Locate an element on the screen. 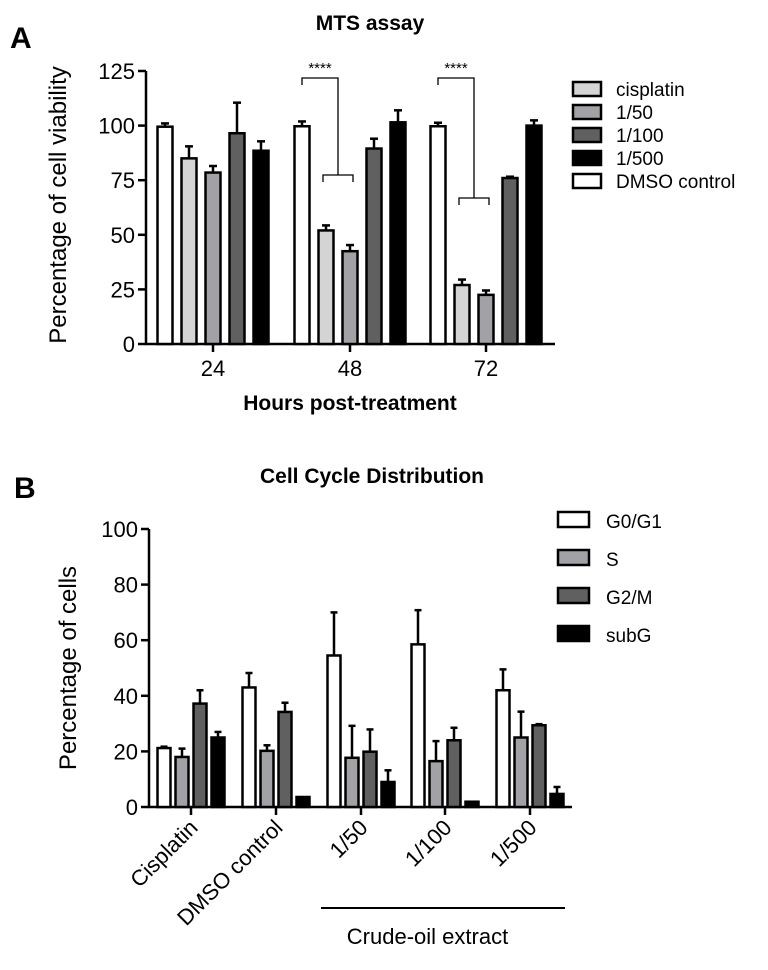 This screenshot has height=970, width=768. chart-b-y-title: Percentage of cells is located at coordinates (68, 668).